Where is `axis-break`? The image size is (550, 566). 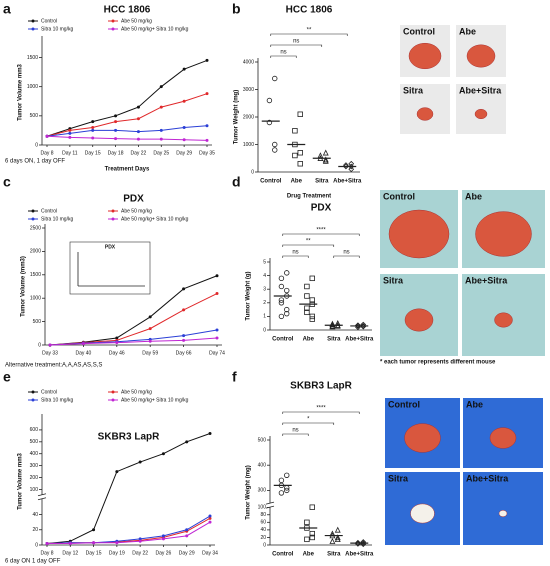
axis-break is located at coordinates (42, 496).